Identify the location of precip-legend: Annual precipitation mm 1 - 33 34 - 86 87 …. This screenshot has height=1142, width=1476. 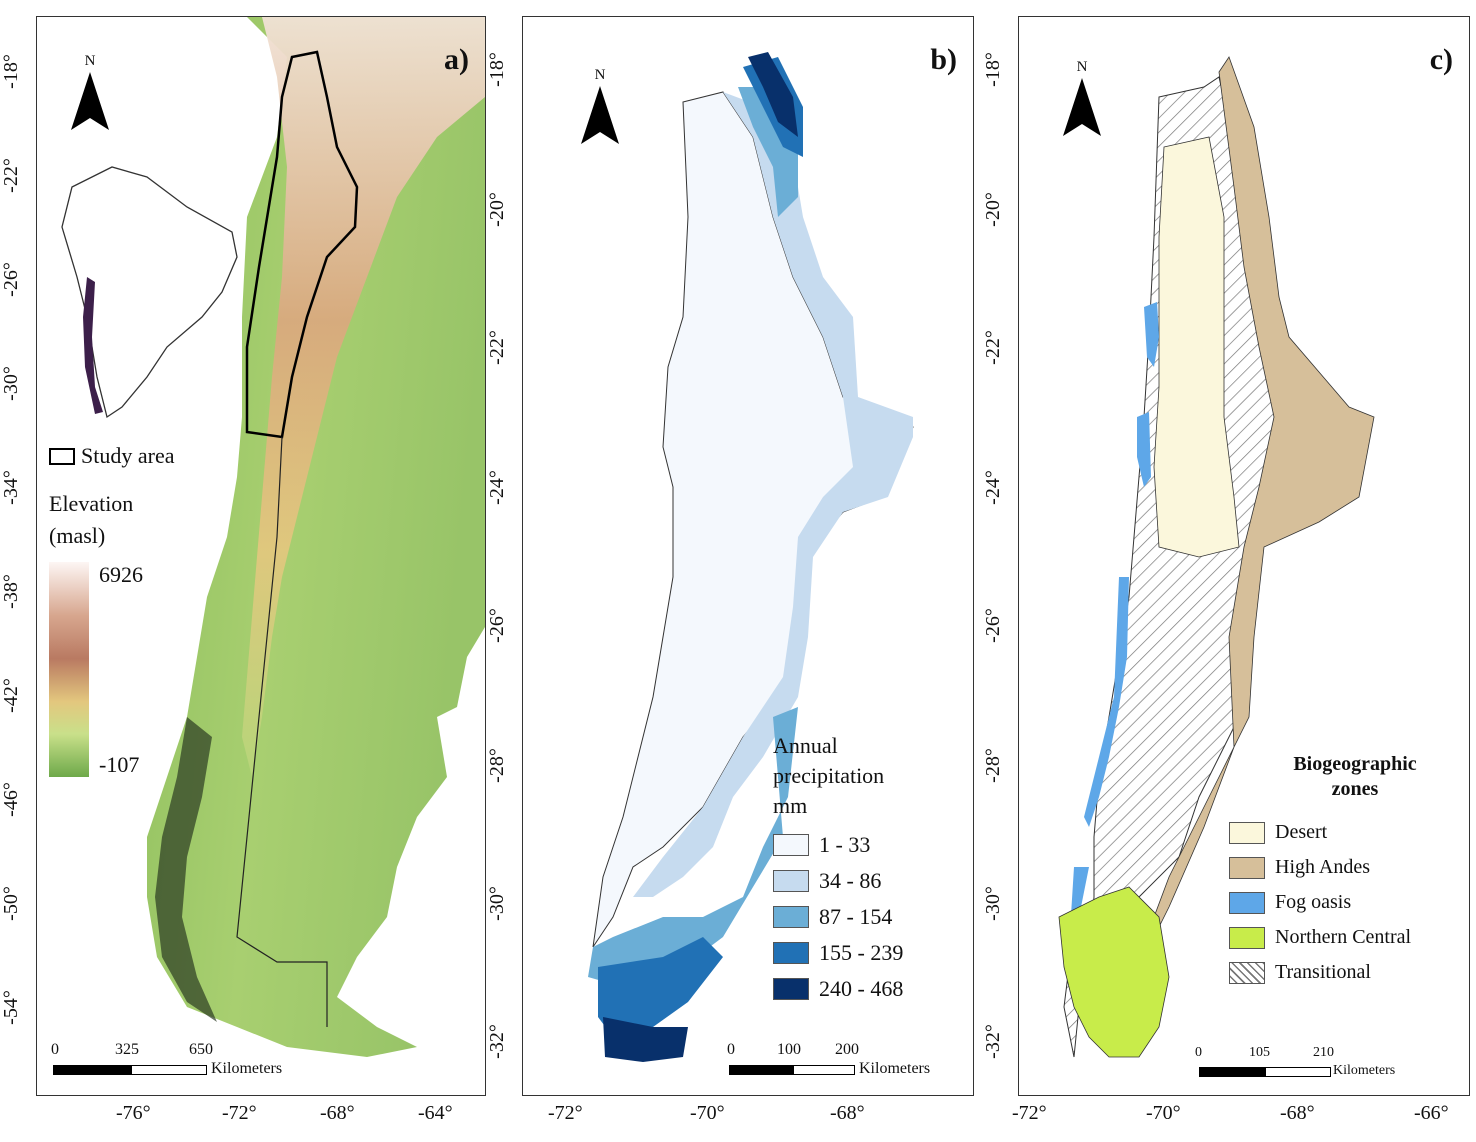
(868, 870).